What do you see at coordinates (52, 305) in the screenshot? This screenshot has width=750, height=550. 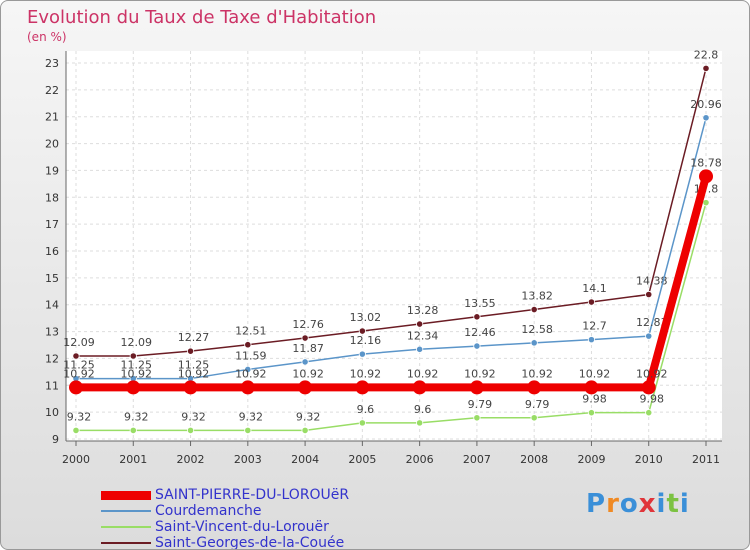 I see `y-tick-label: 14` at bounding box center [52, 305].